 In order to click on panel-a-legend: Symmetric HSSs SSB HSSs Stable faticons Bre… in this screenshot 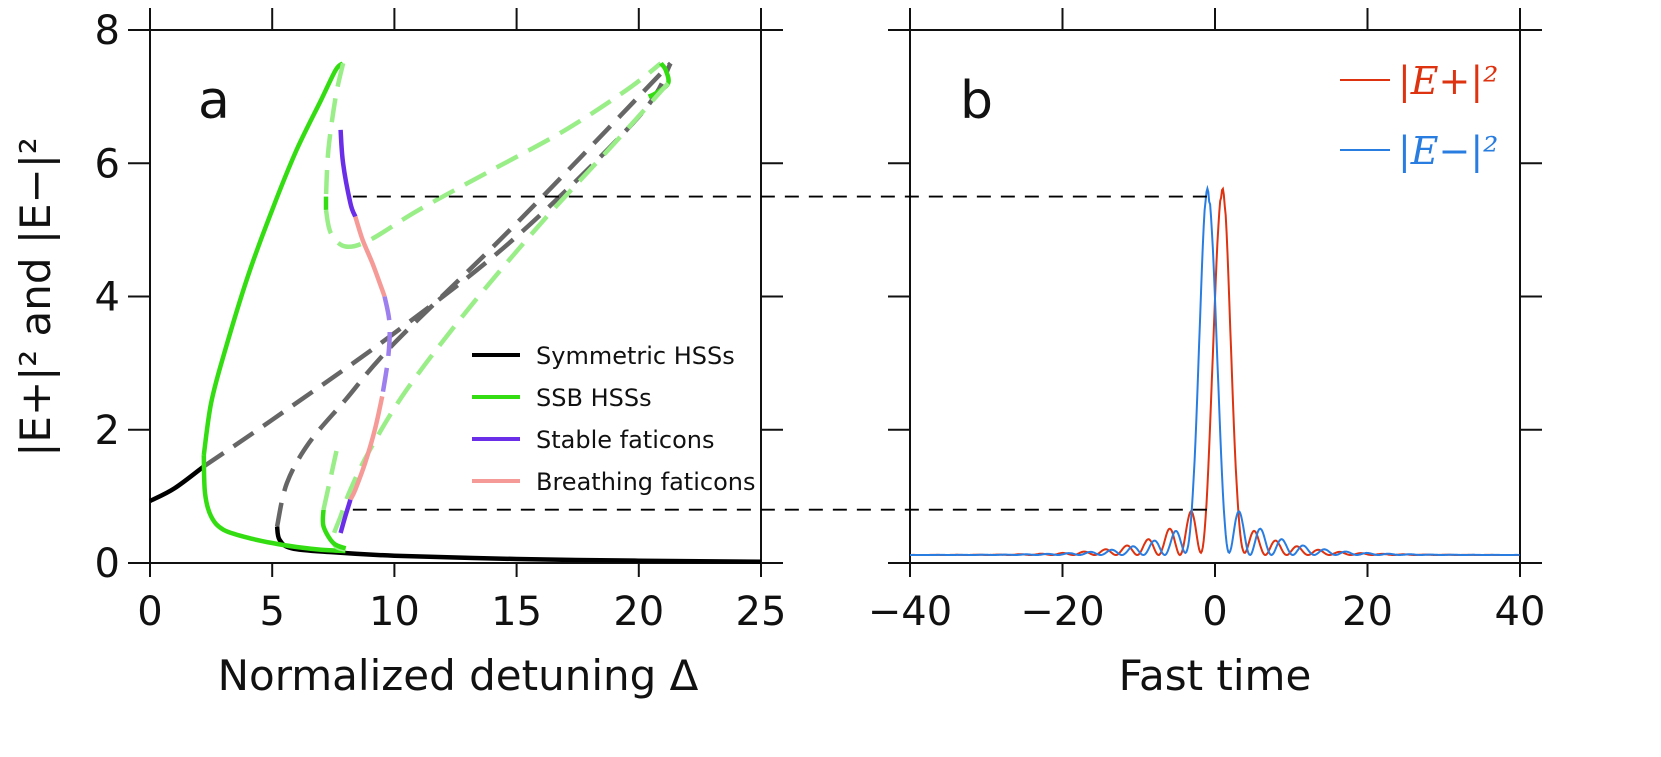, I will do `click(613, 419)`.